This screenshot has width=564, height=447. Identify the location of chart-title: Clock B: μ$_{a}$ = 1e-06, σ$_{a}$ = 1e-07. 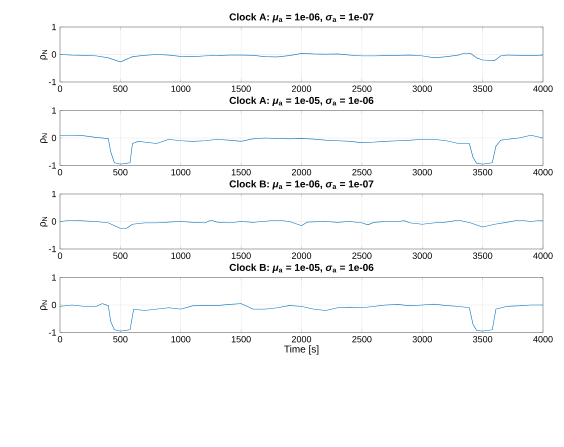
(302, 185).